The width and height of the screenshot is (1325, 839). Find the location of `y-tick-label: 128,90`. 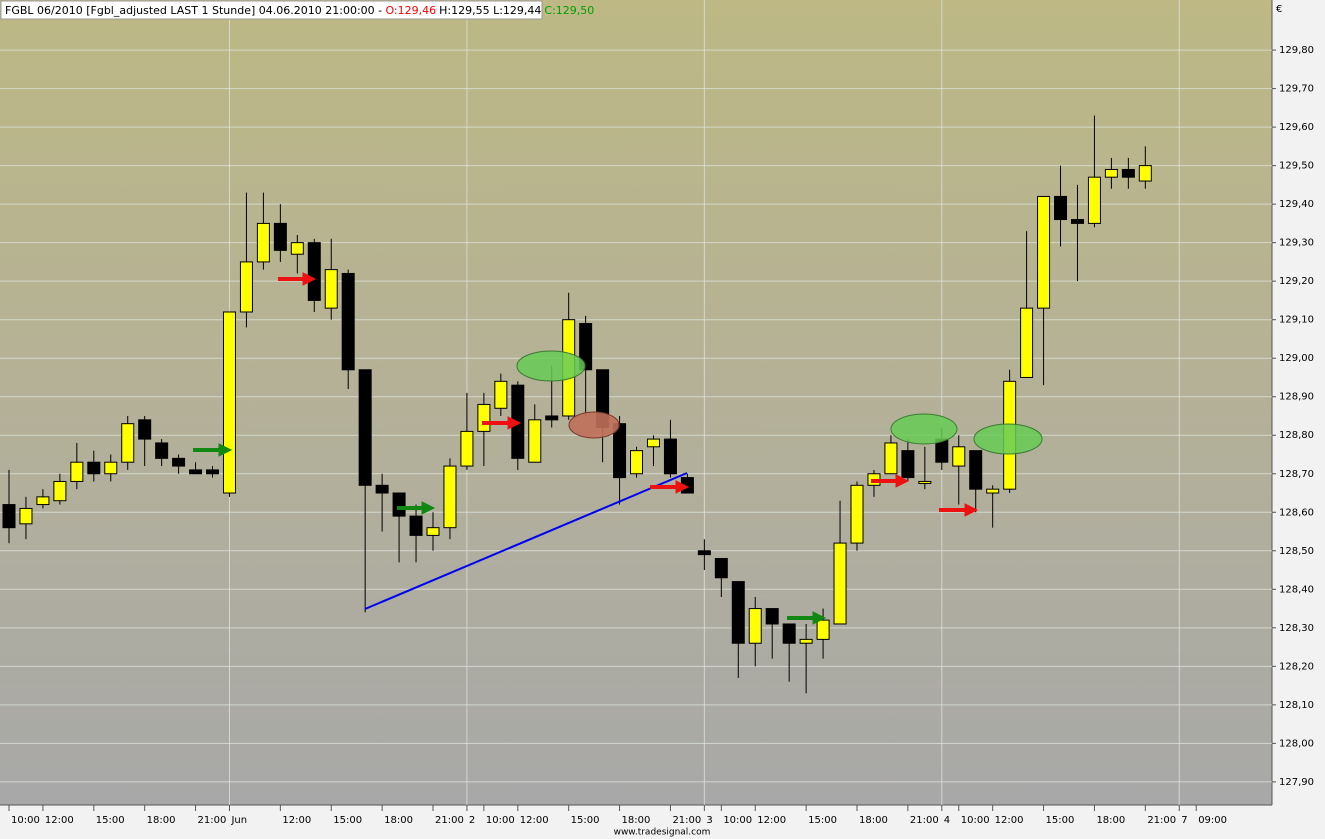

y-tick-label: 128,90 is located at coordinates (1296, 397).